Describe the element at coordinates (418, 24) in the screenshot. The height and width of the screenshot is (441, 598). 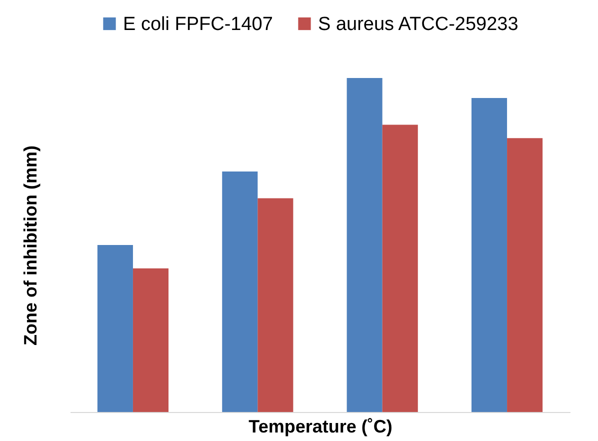
I see `legend-label: S aureus ATCC-259233` at that location.